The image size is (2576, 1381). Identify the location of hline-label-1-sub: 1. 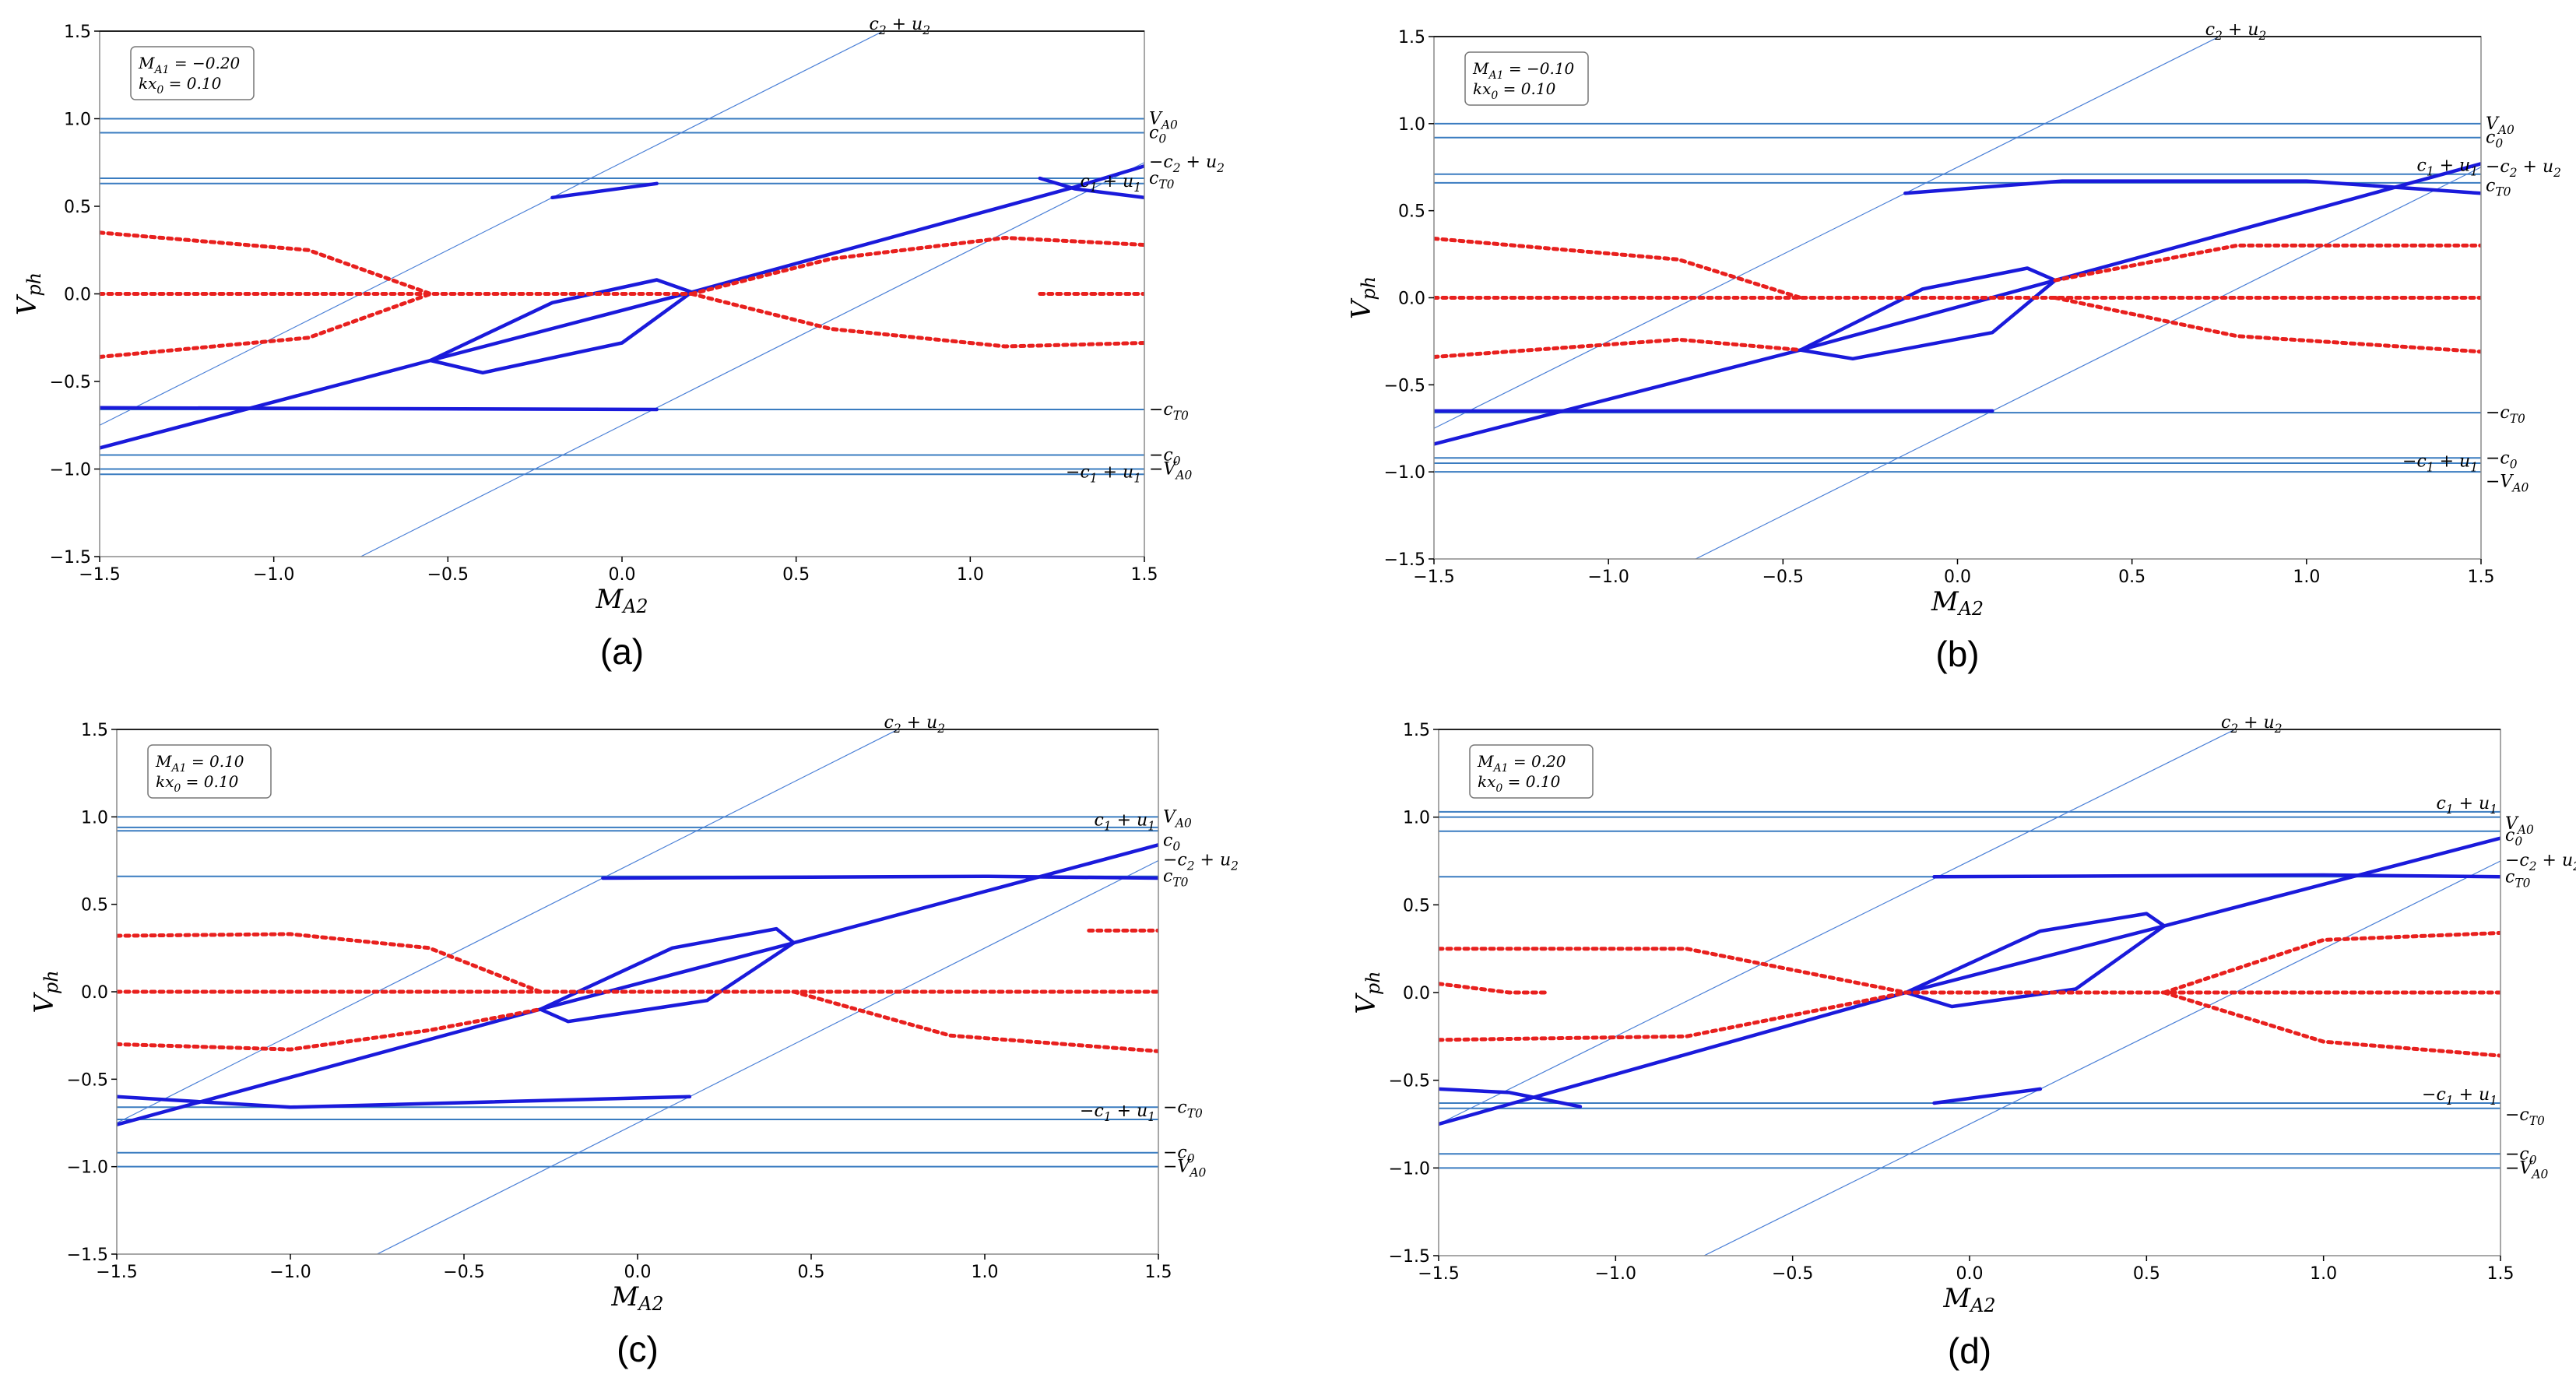
(1151, 826).